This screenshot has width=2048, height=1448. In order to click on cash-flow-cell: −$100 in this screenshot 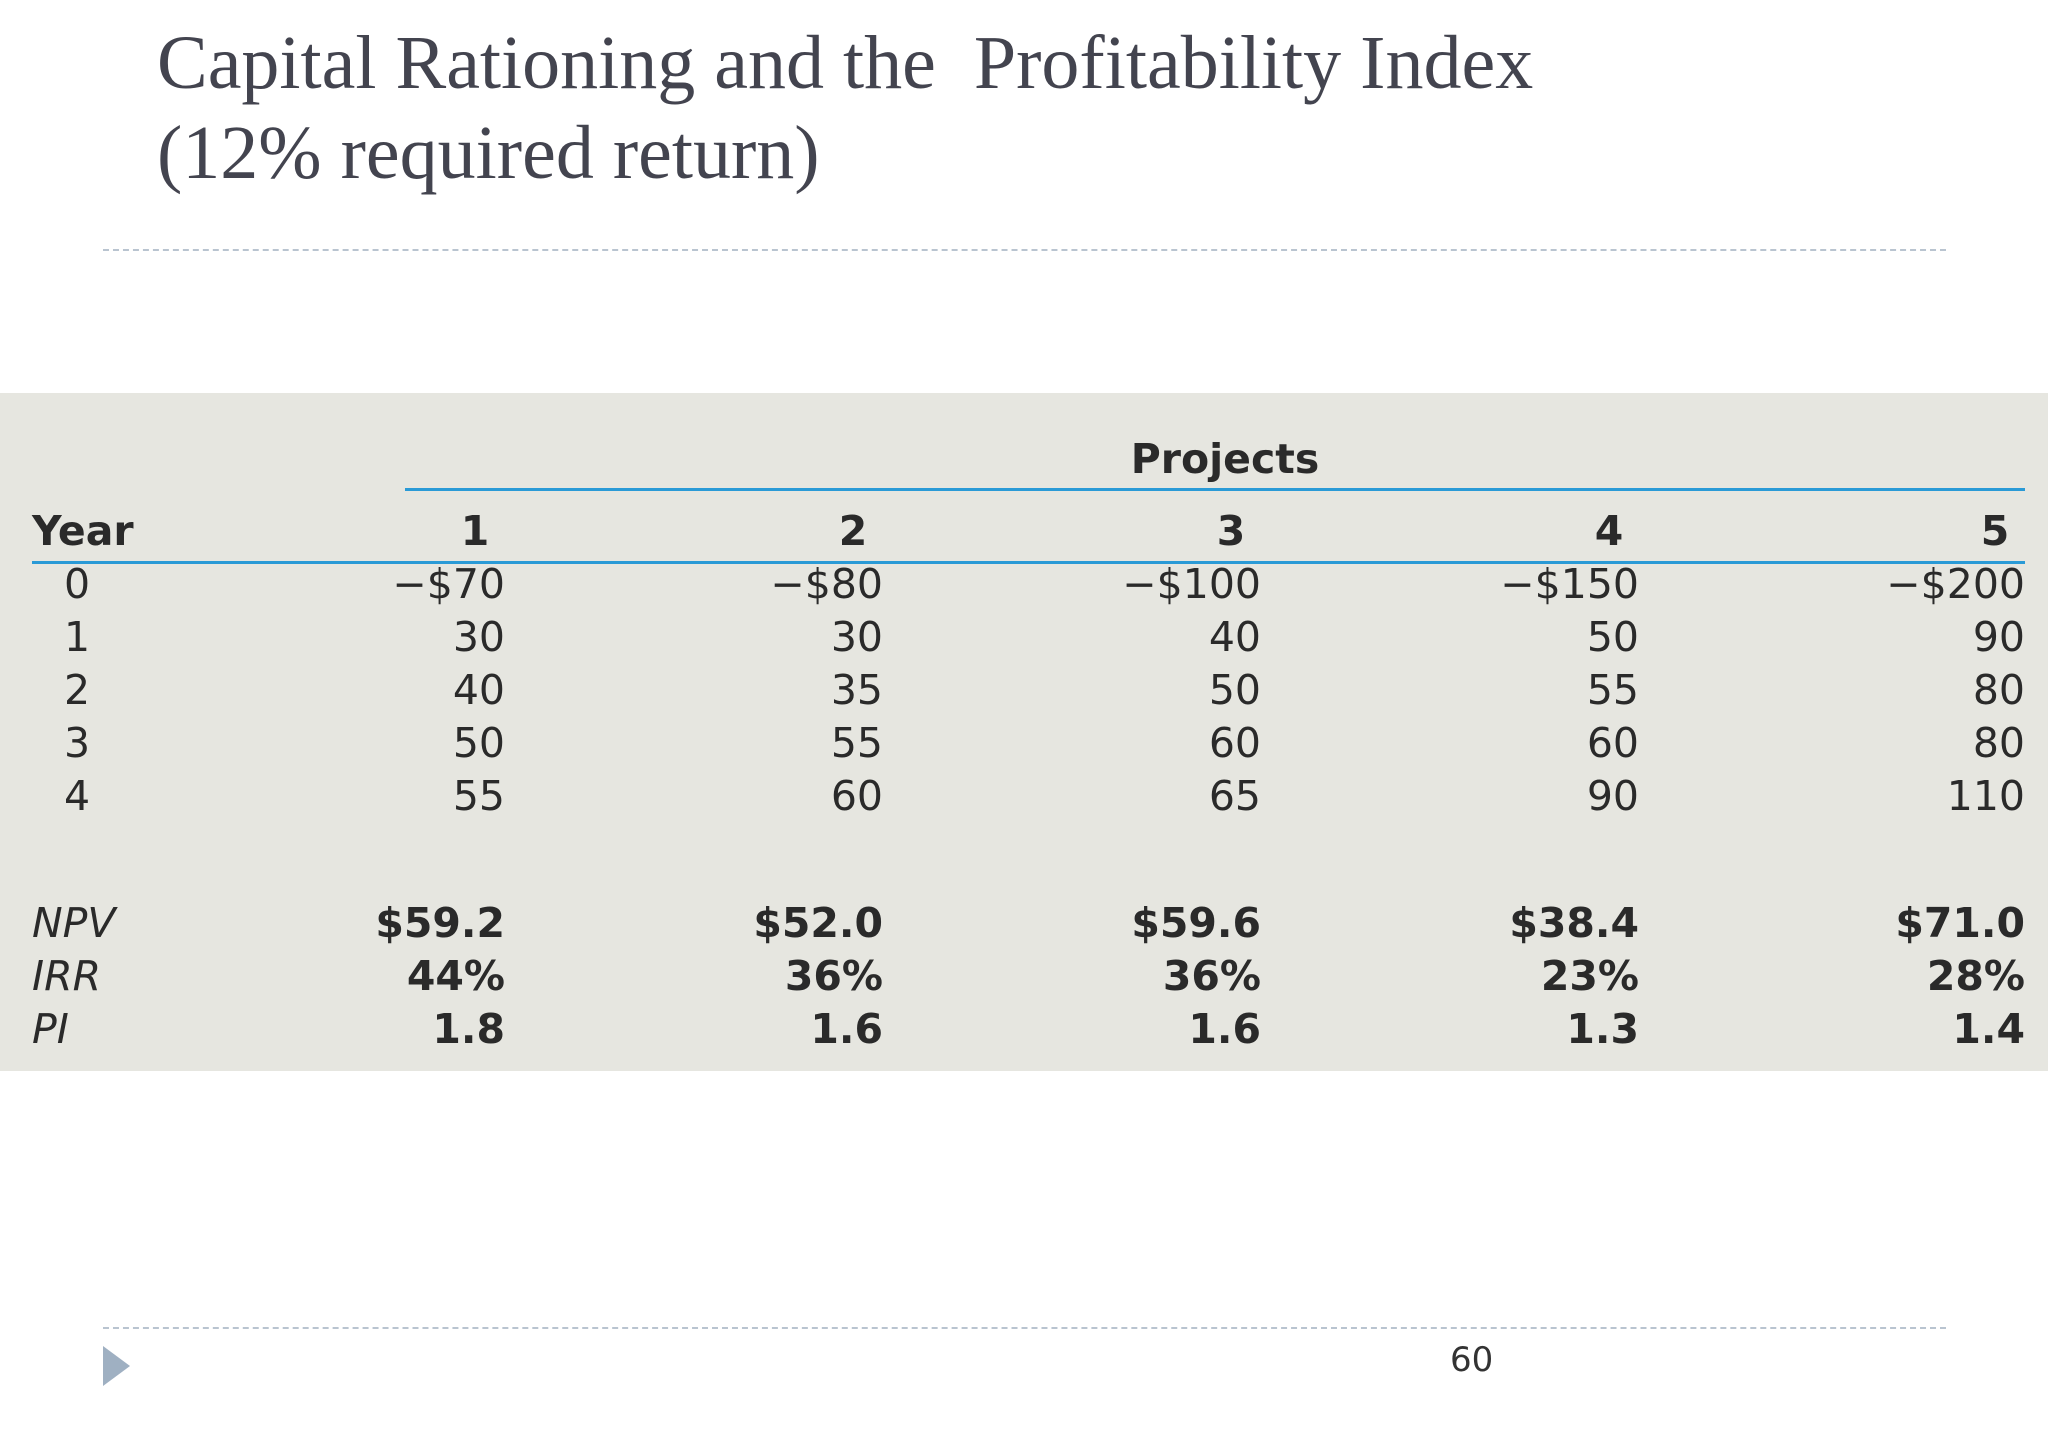, I will do `click(1191, 584)`.